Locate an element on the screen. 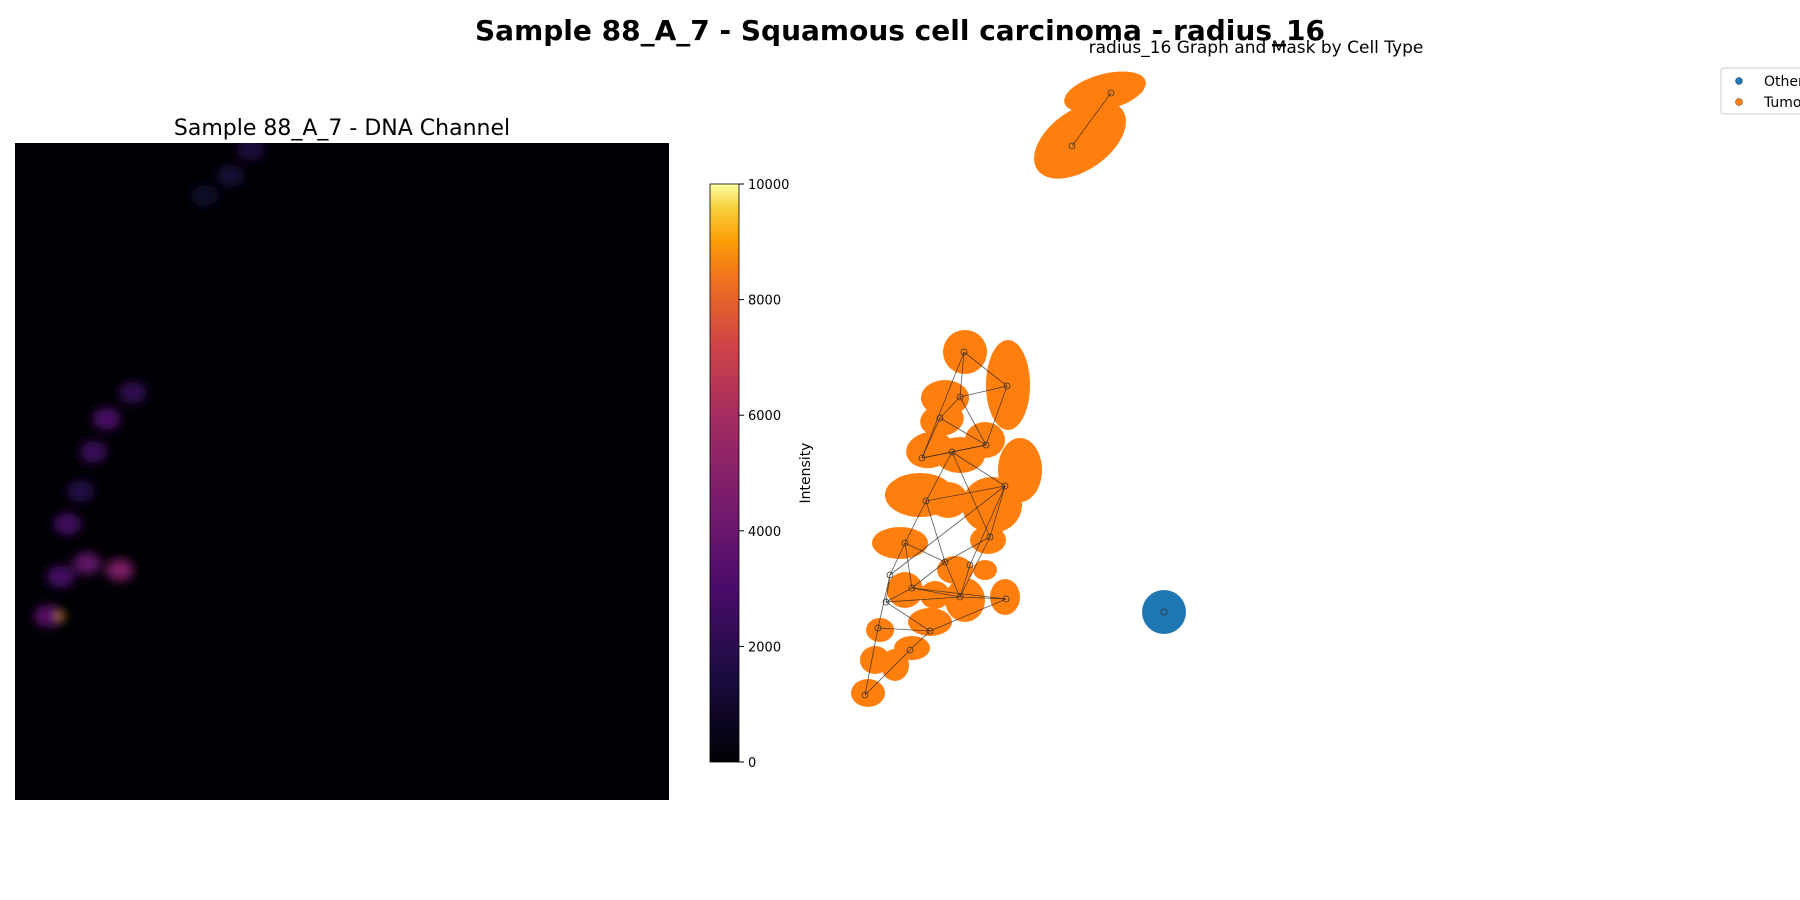 The image size is (1800, 900). cell-mask-other is located at coordinates (1164, 612).